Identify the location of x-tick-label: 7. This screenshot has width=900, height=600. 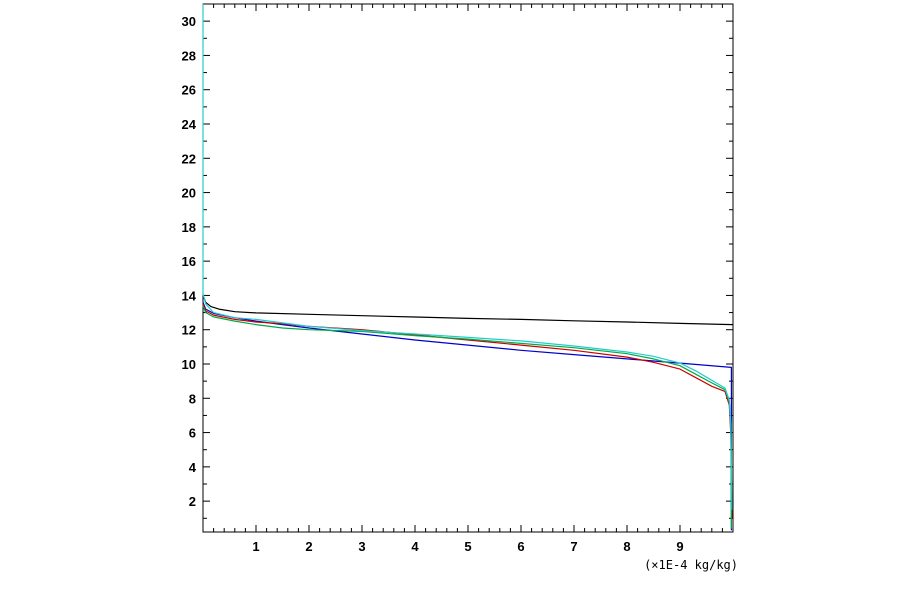
(573, 546).